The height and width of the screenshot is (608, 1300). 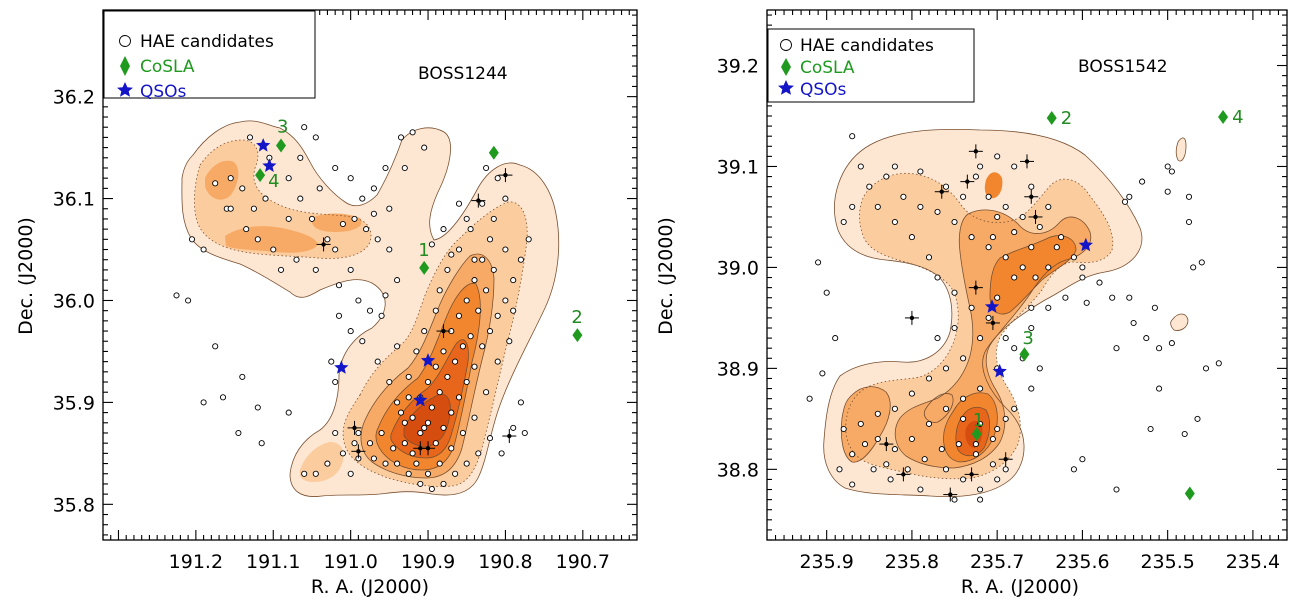 I want to click on legend-cosla-label: CoSLA, so click(x=167, y=67).